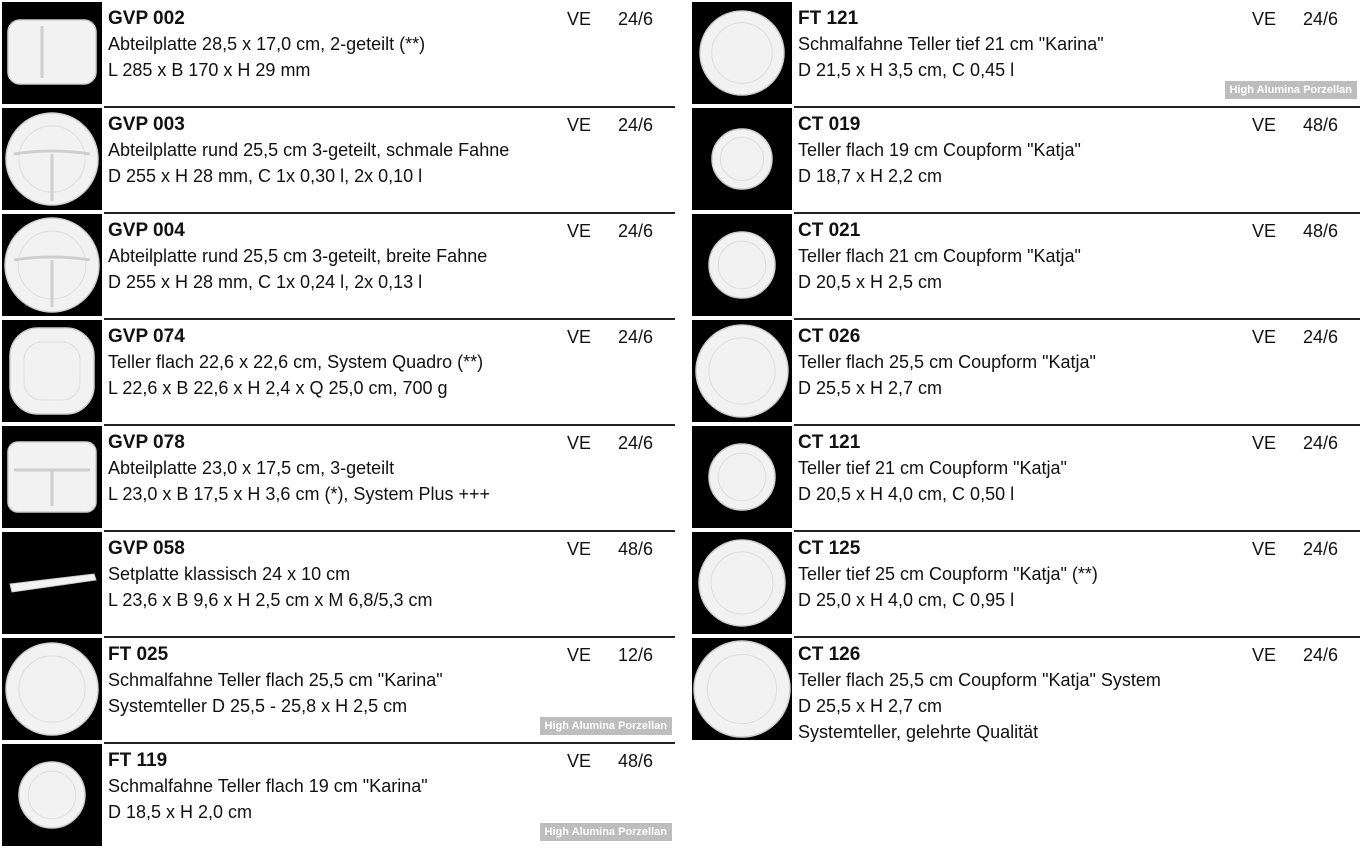 This screenshot has height=848, width=1363. What do you see at coordinates (870, 176) in the screenshot?
I see `description-line: D 18,7 x H 2,2 cm` at bounding box center [870, 176].